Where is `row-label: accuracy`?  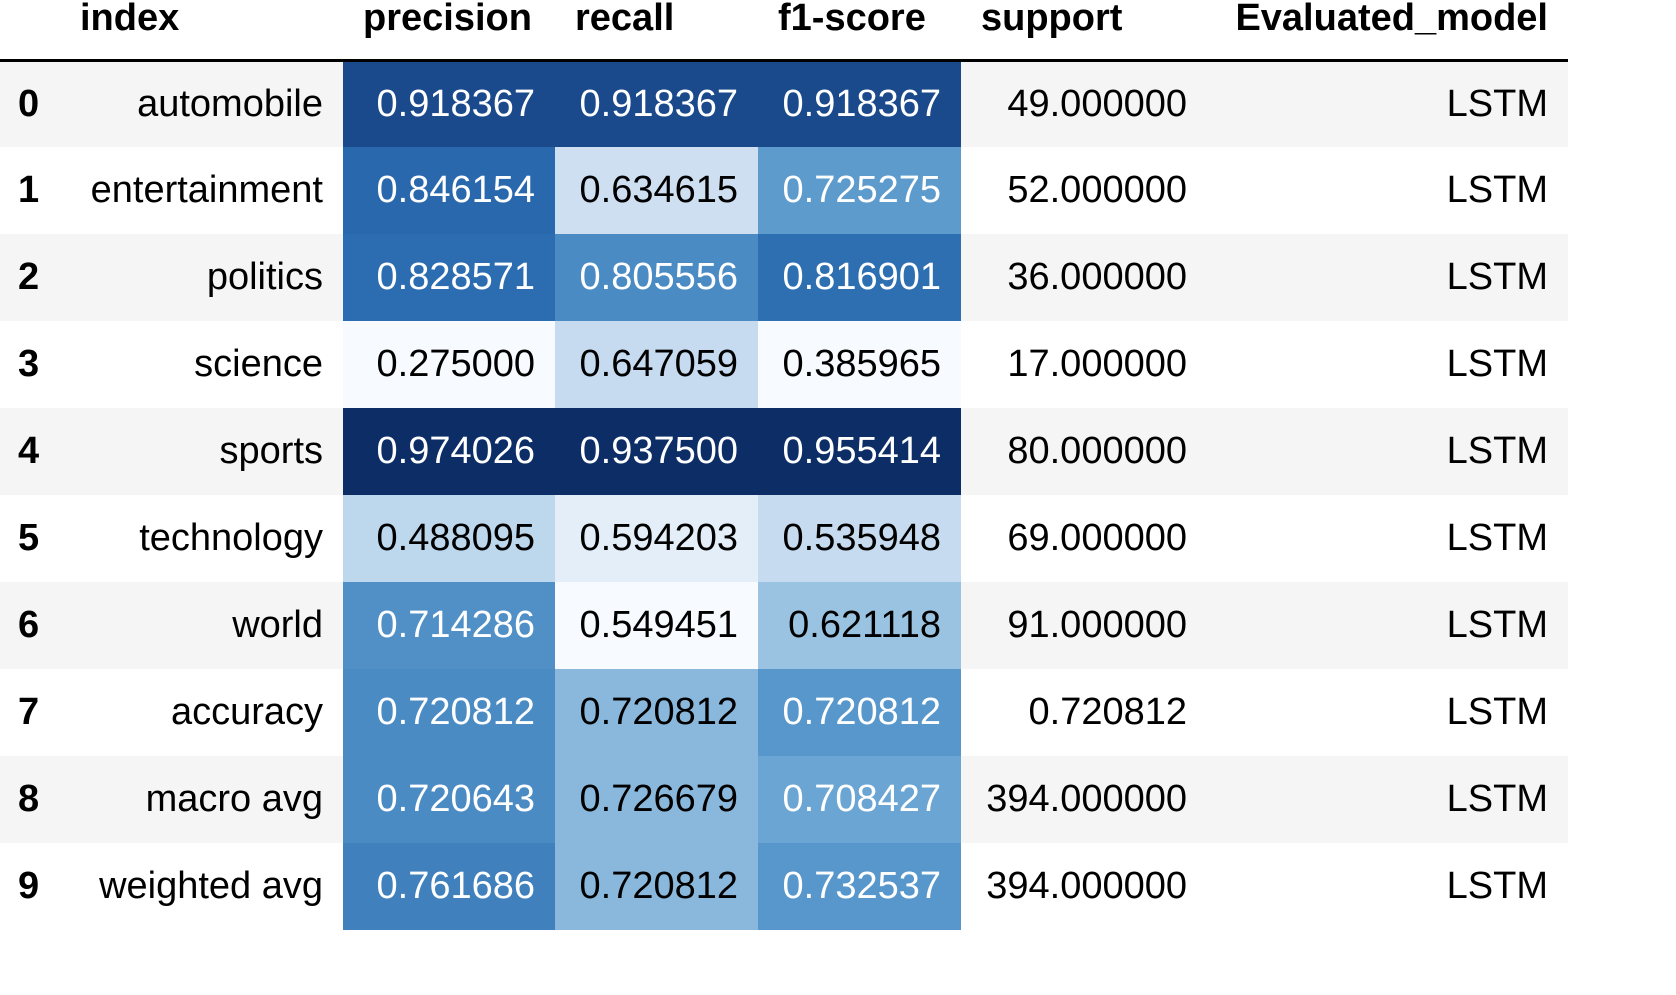
row-label: accuracy is located at coordinates (246, 712).